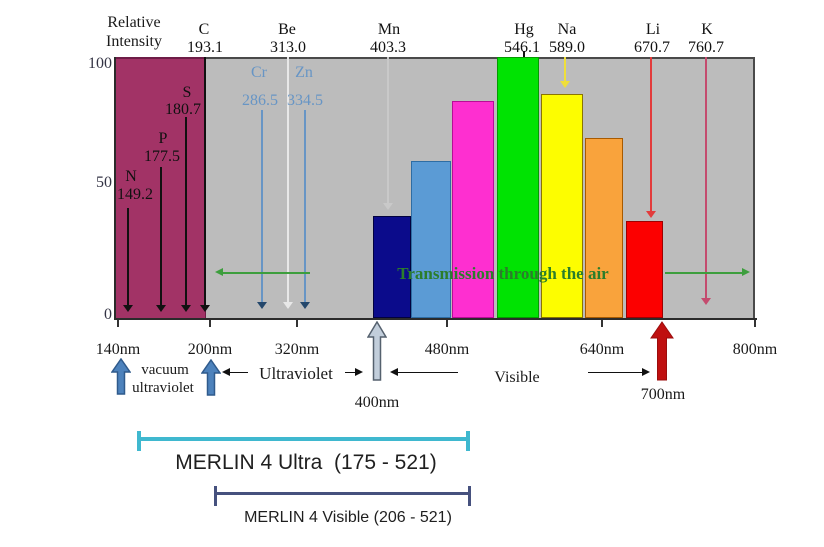 Image resolution: width=824 pixels, height=547 pixels. What do you see at coordinates (388, 206) in the screenshot?
I see `element-arrowhead-Mn-icon` at bounding box center [388, 206].